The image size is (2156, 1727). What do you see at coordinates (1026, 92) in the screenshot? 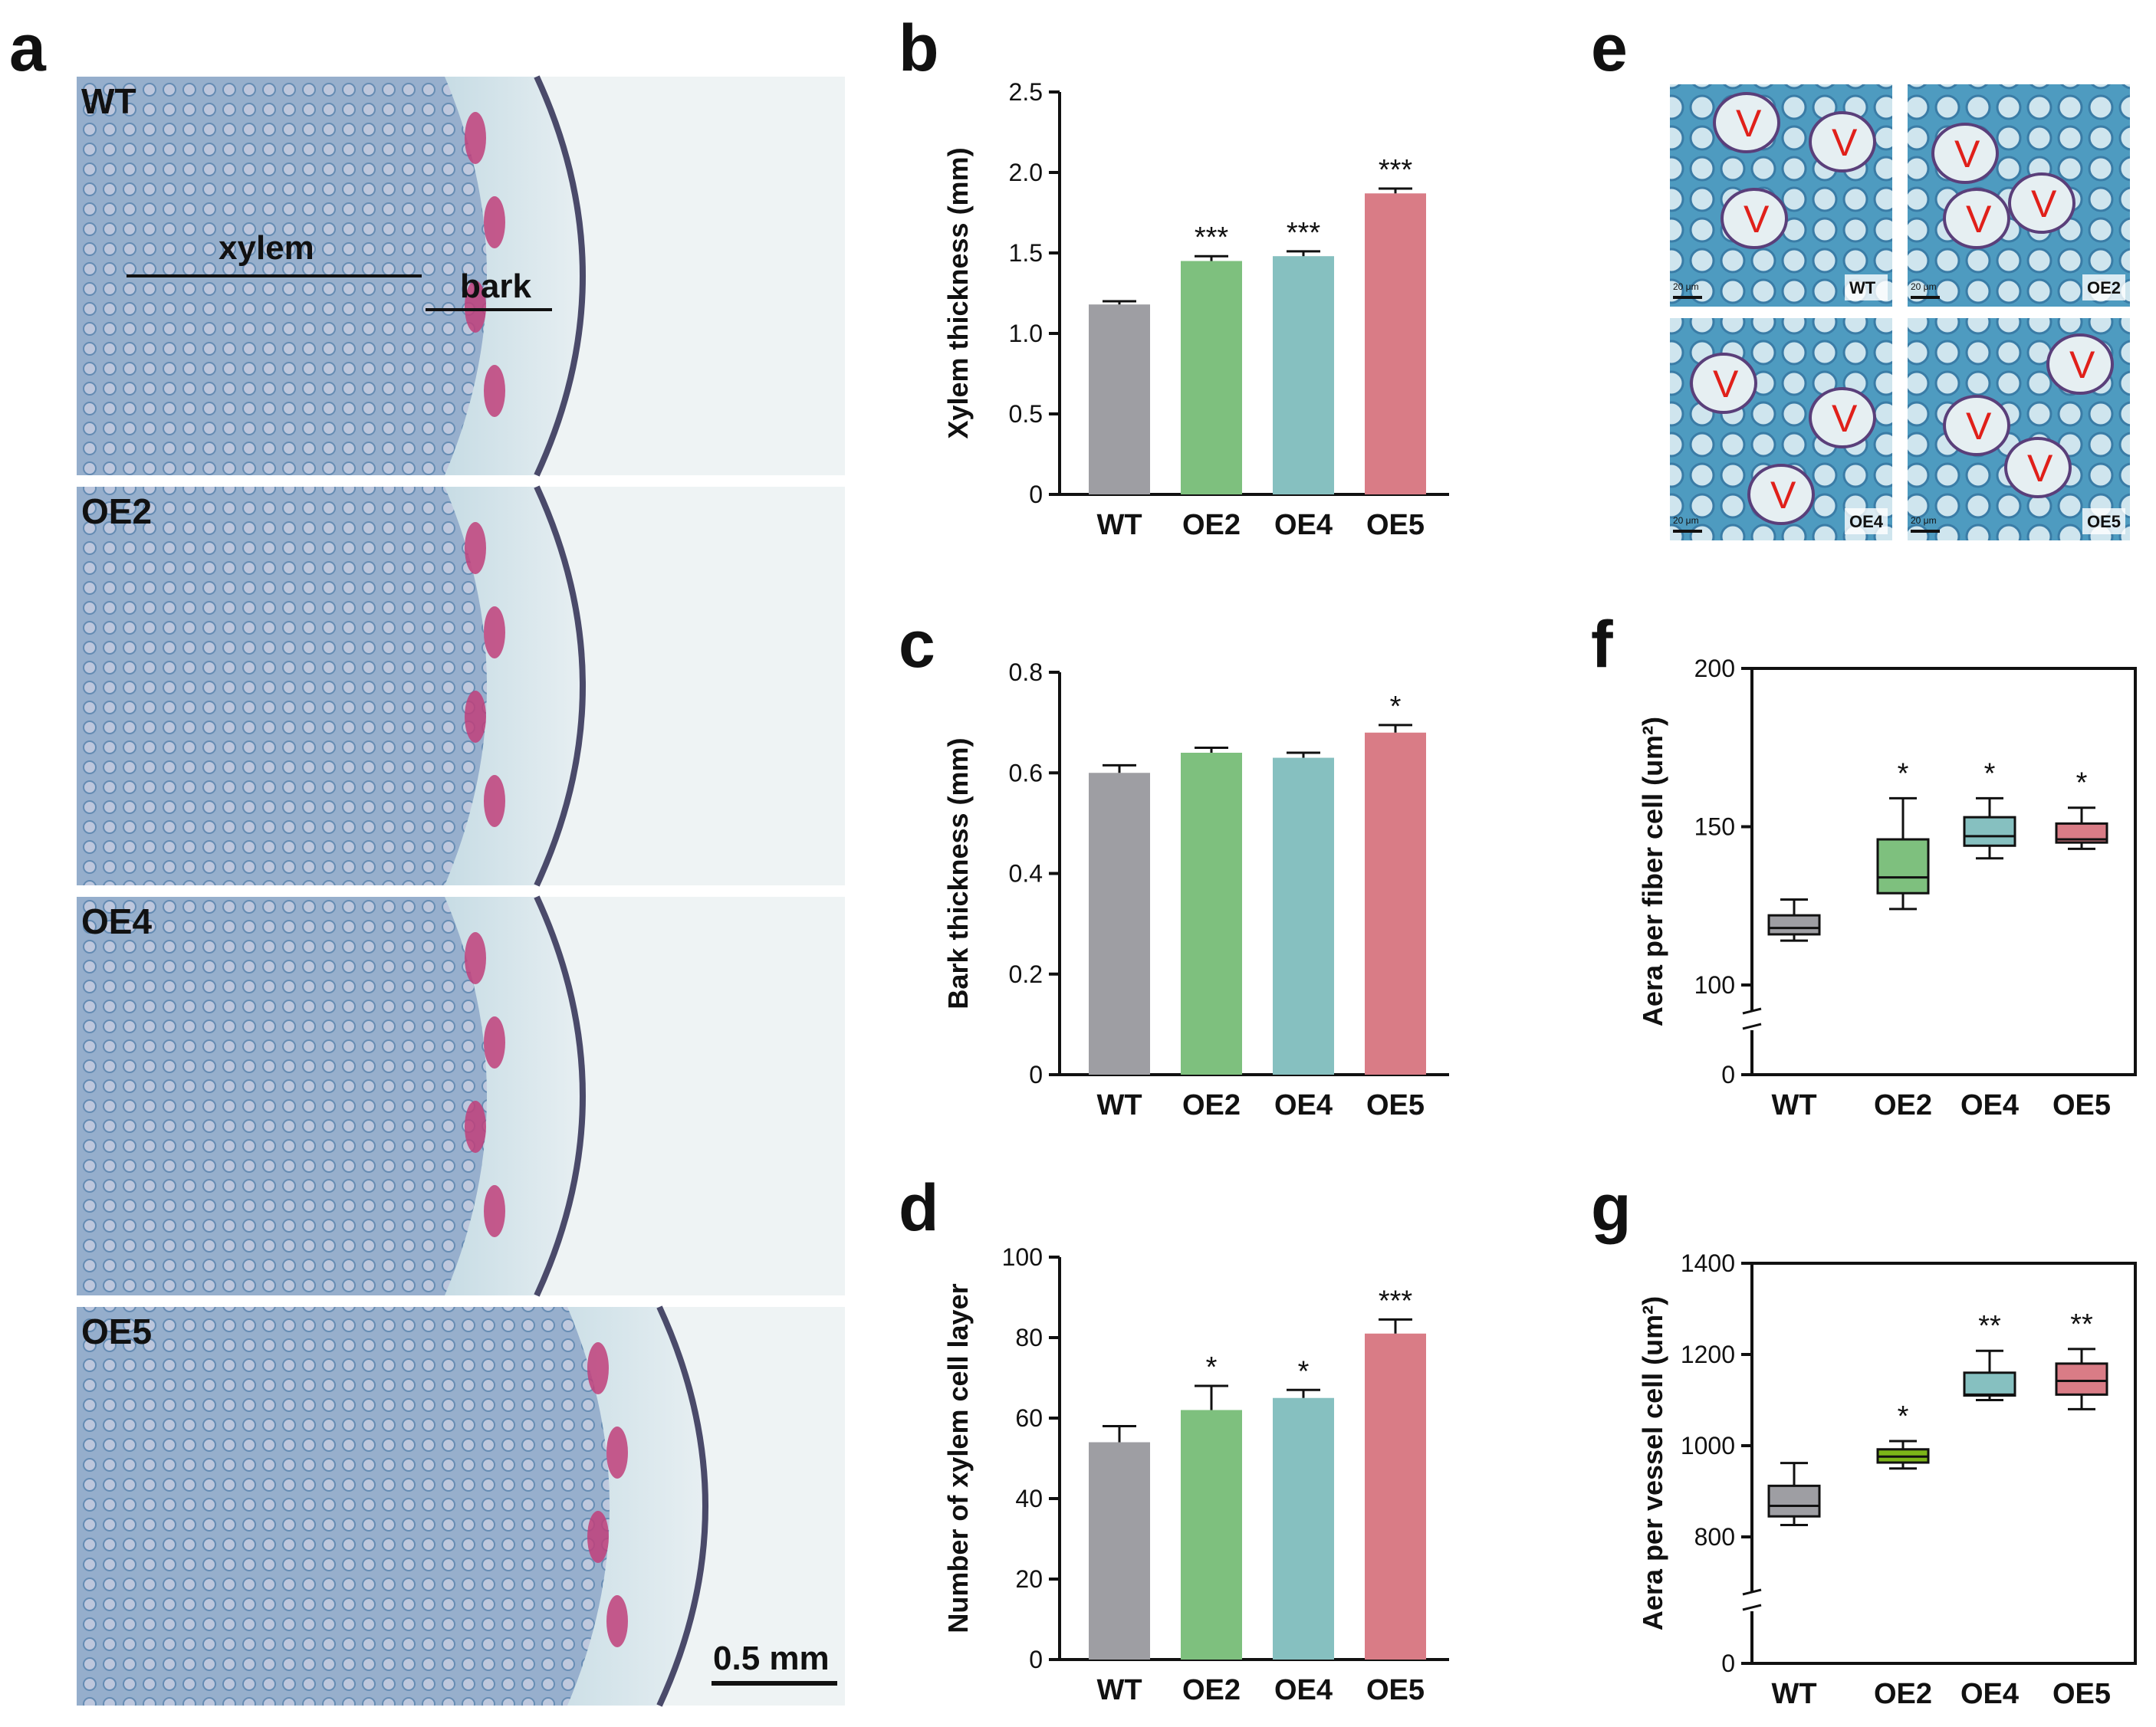
I see `y-tick-label: 2.5` at bounding box center [1026, 92].